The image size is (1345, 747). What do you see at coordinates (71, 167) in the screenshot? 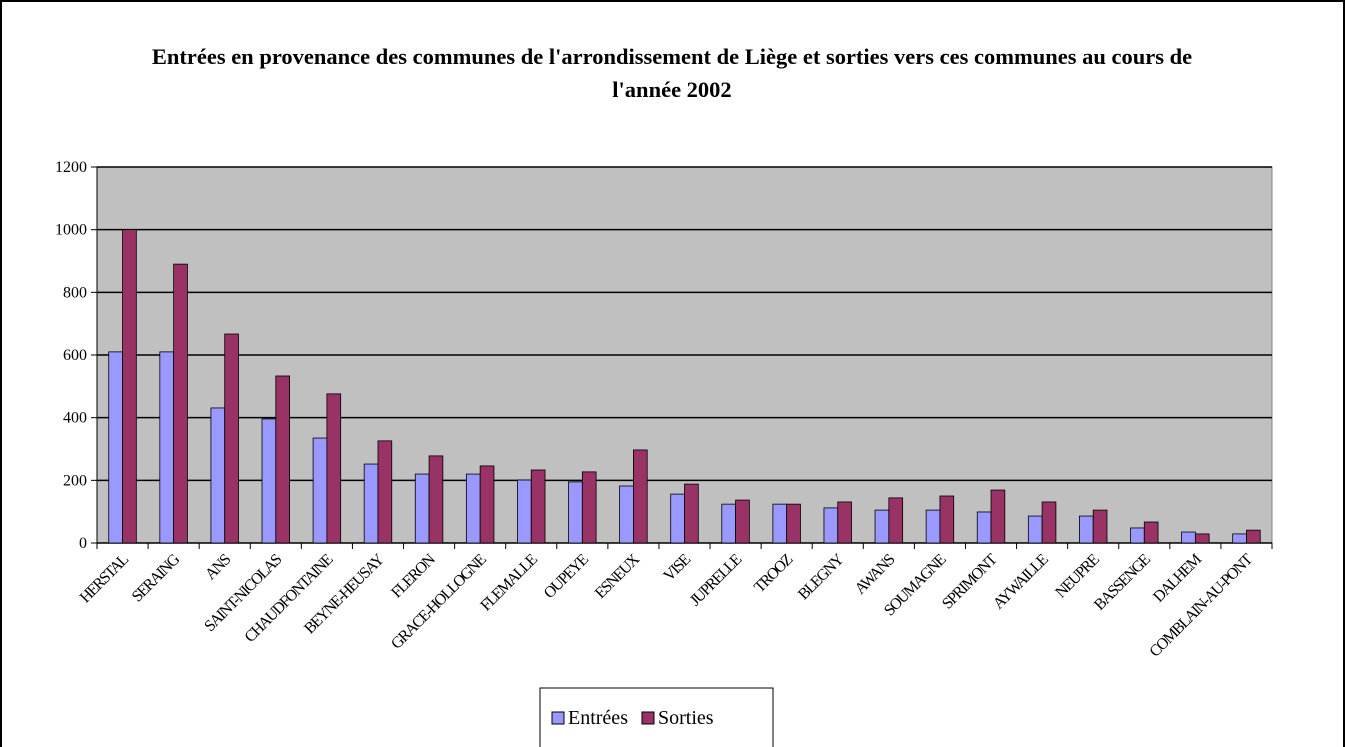
I see `y-tick-label: 1200` at bounding box center [71, 167].